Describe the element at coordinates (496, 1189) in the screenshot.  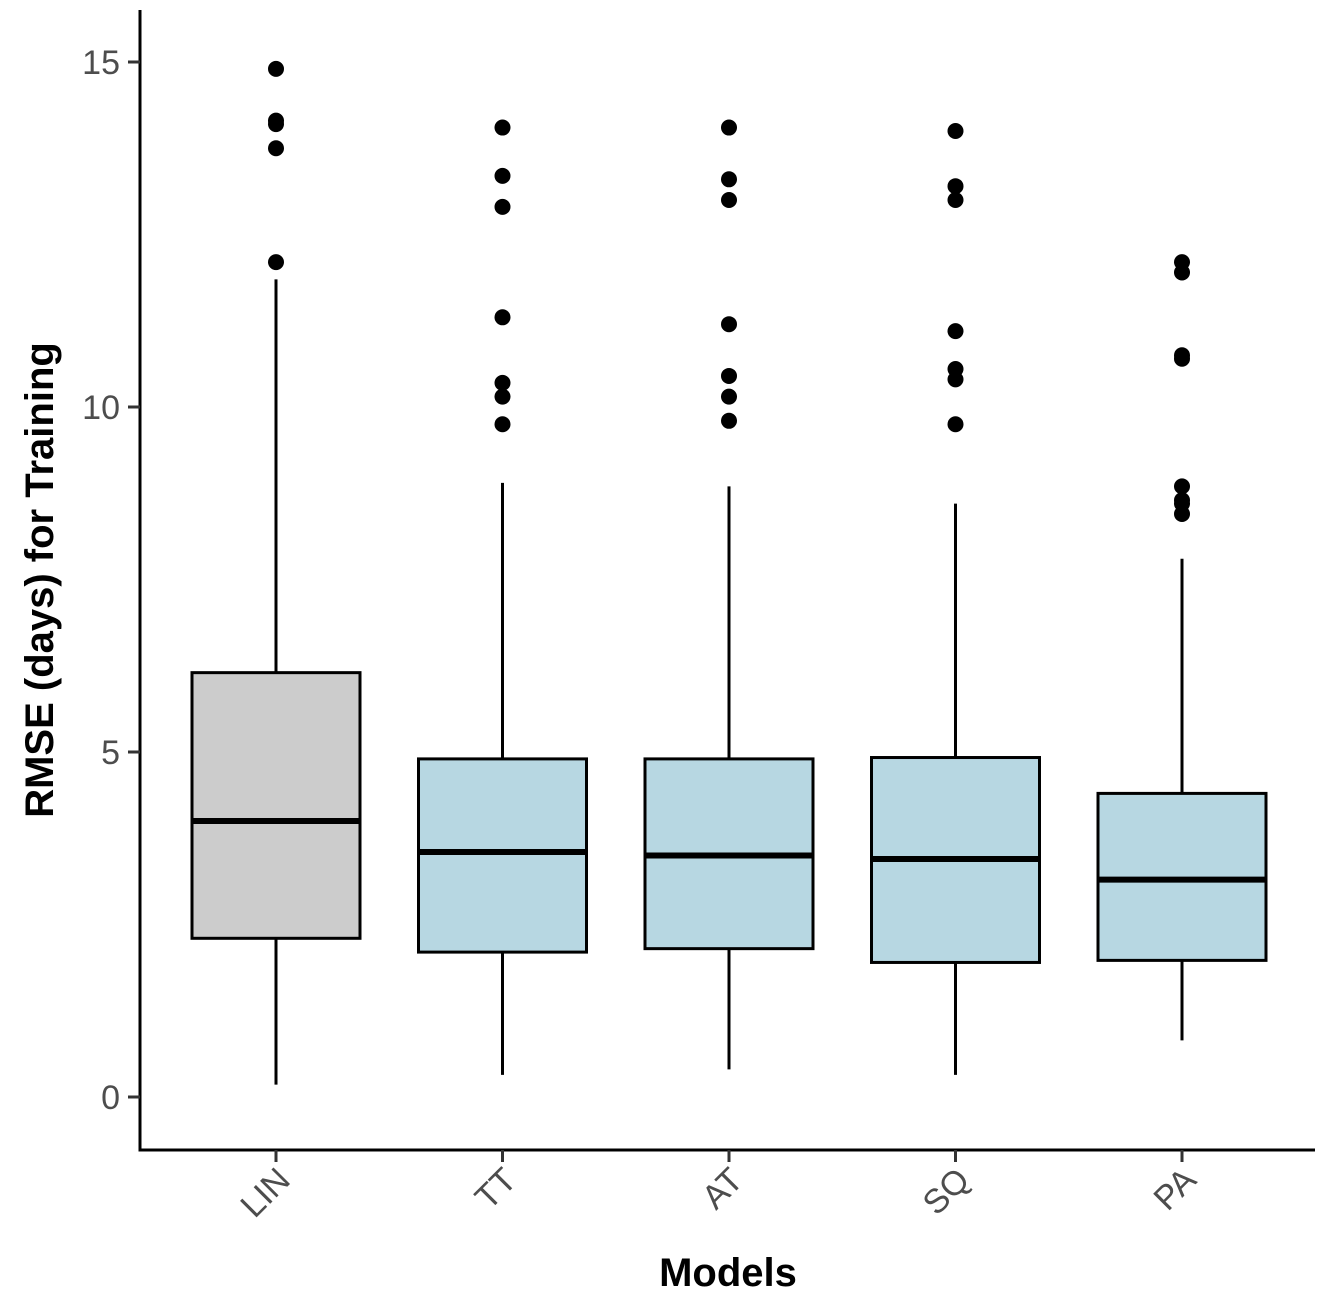
I see `x-tick-label: TT` at that location.